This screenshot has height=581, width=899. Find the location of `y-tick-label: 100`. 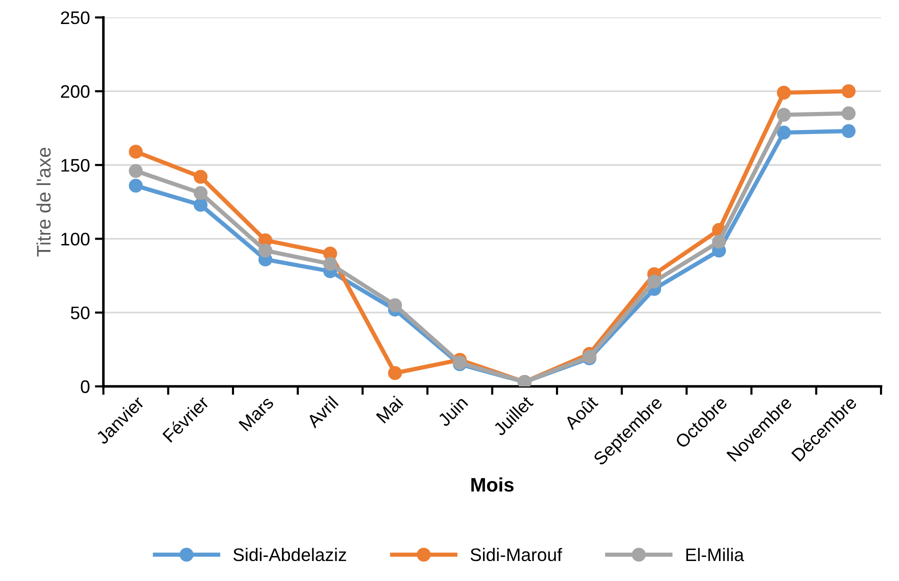

y-tick-label: 100 is located at coordinates (75, 239).